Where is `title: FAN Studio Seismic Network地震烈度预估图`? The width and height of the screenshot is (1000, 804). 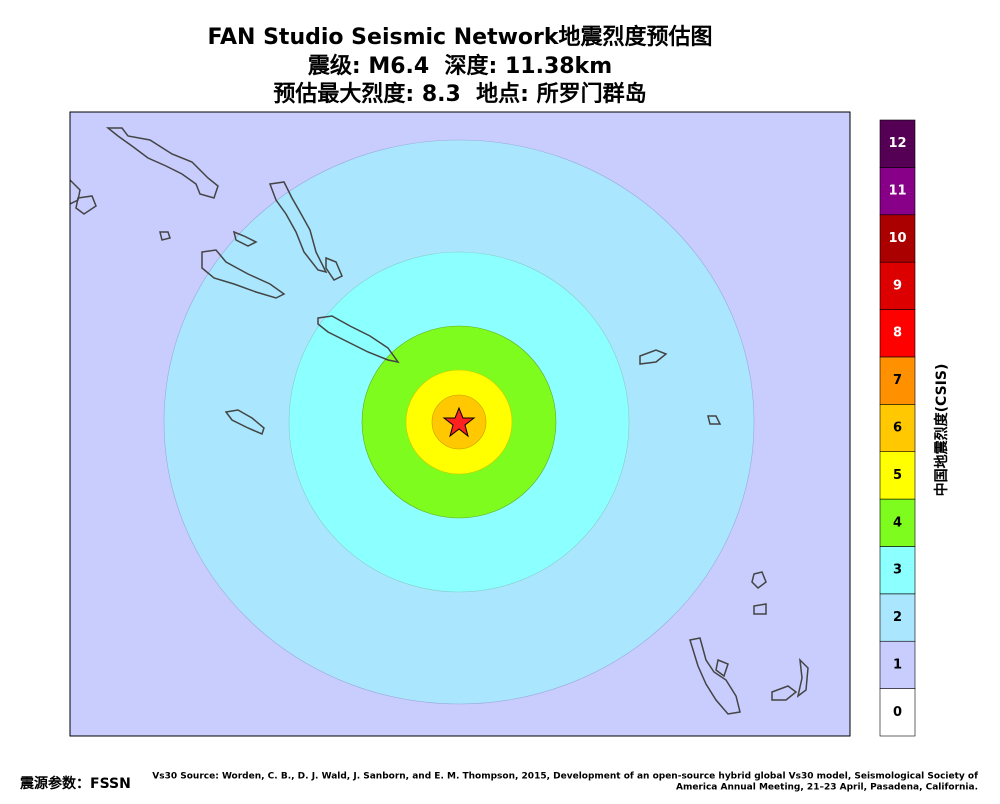
title: FAN Studio Seismic Network地震烈度预估图 is located at coordinates (459, 37).